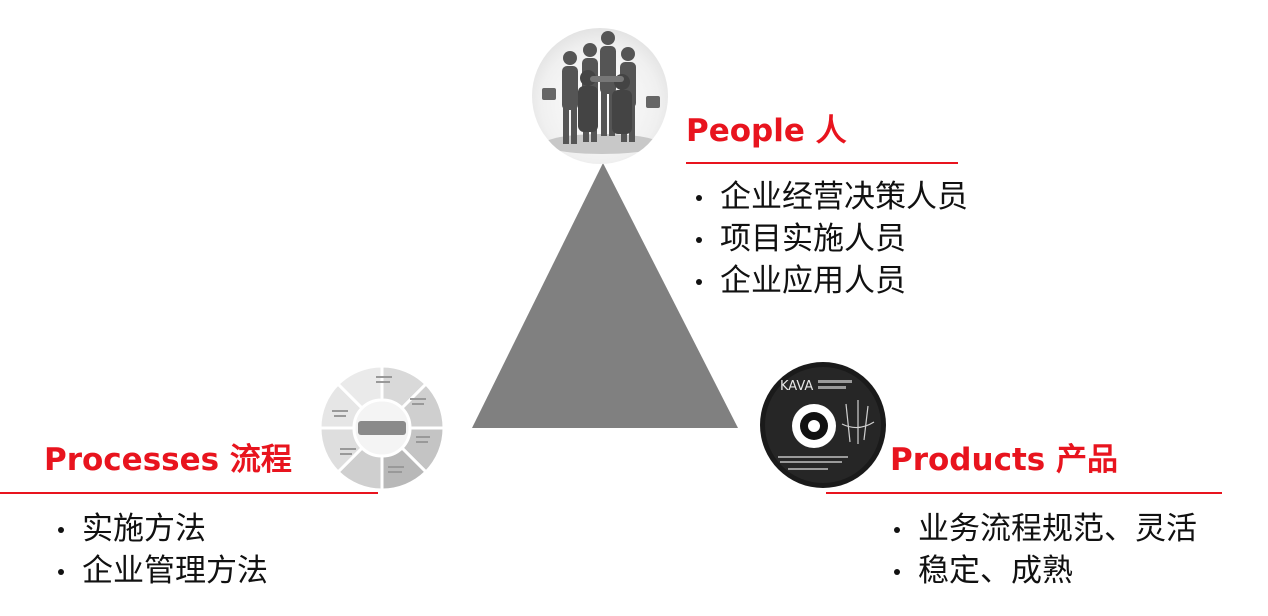 This screenshot has height=616, width=1268. What do you see at coordinates (766, 131) in the screenshot?
I see `people-heading: People 人` at bounding box center [766, 131].